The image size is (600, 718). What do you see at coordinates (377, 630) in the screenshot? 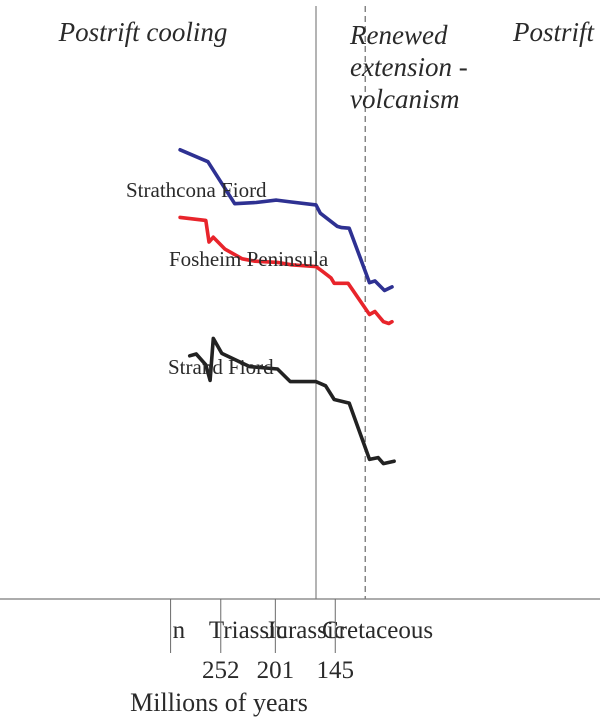
I see `period-label-cretaceous: Cretaceous` at bounding box center [377, 630].